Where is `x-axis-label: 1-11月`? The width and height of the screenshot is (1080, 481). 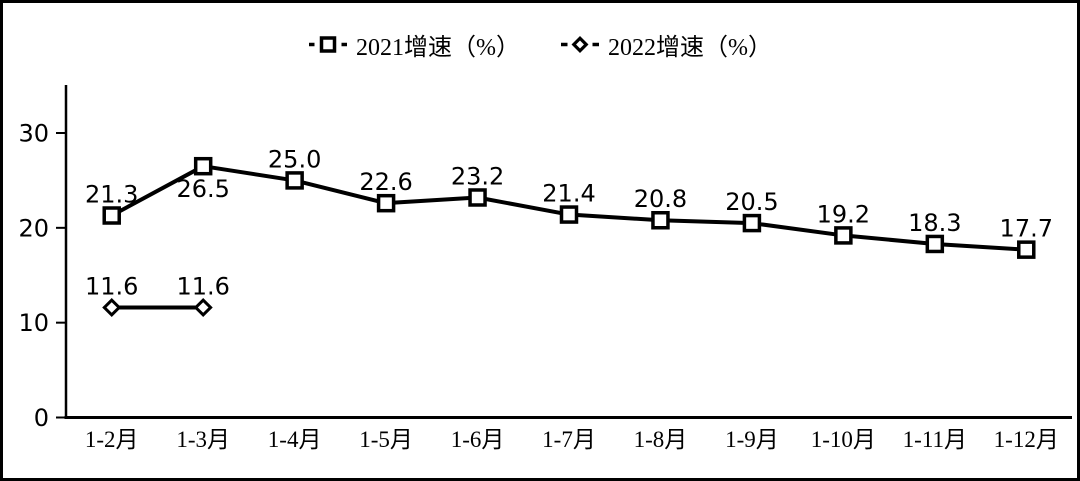 x-axis-label: 1-11月 is located at coordinates (935, 439).